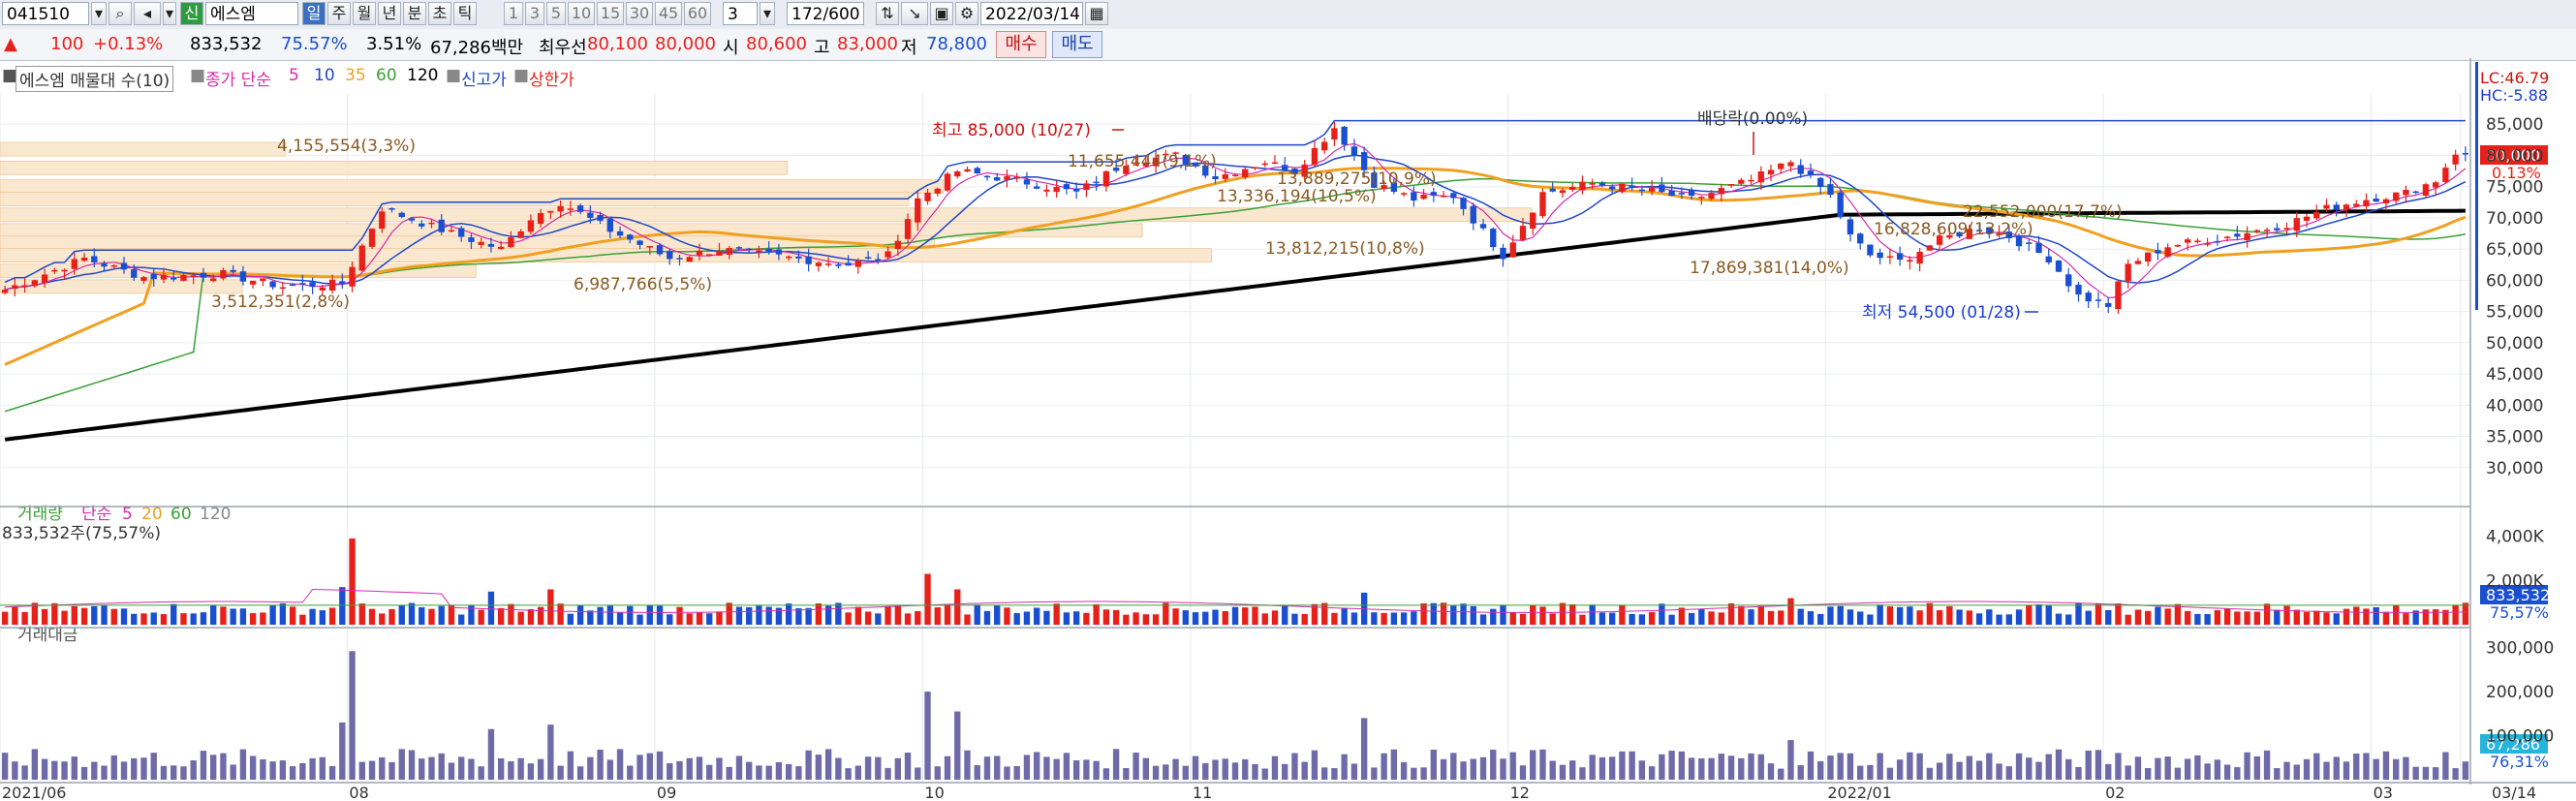 This screenshot has width=2576, height=801. What do you see at coordinates (389, 14) in the screenshot?
I see `period-year-button: 년` at bounding box center [389, 14].